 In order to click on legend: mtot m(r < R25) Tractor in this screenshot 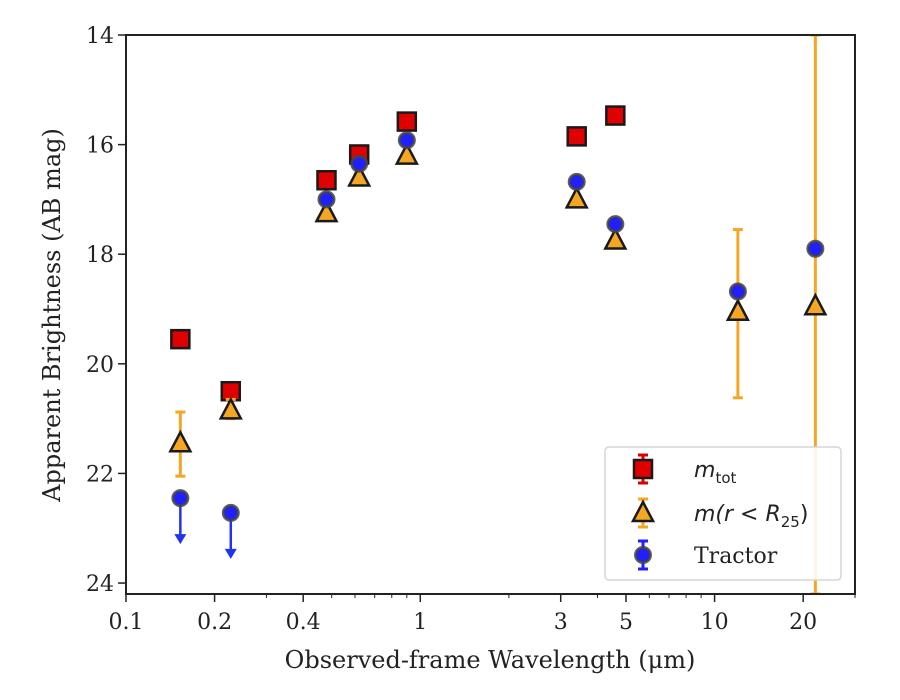, I will do `click(723, 513)`.